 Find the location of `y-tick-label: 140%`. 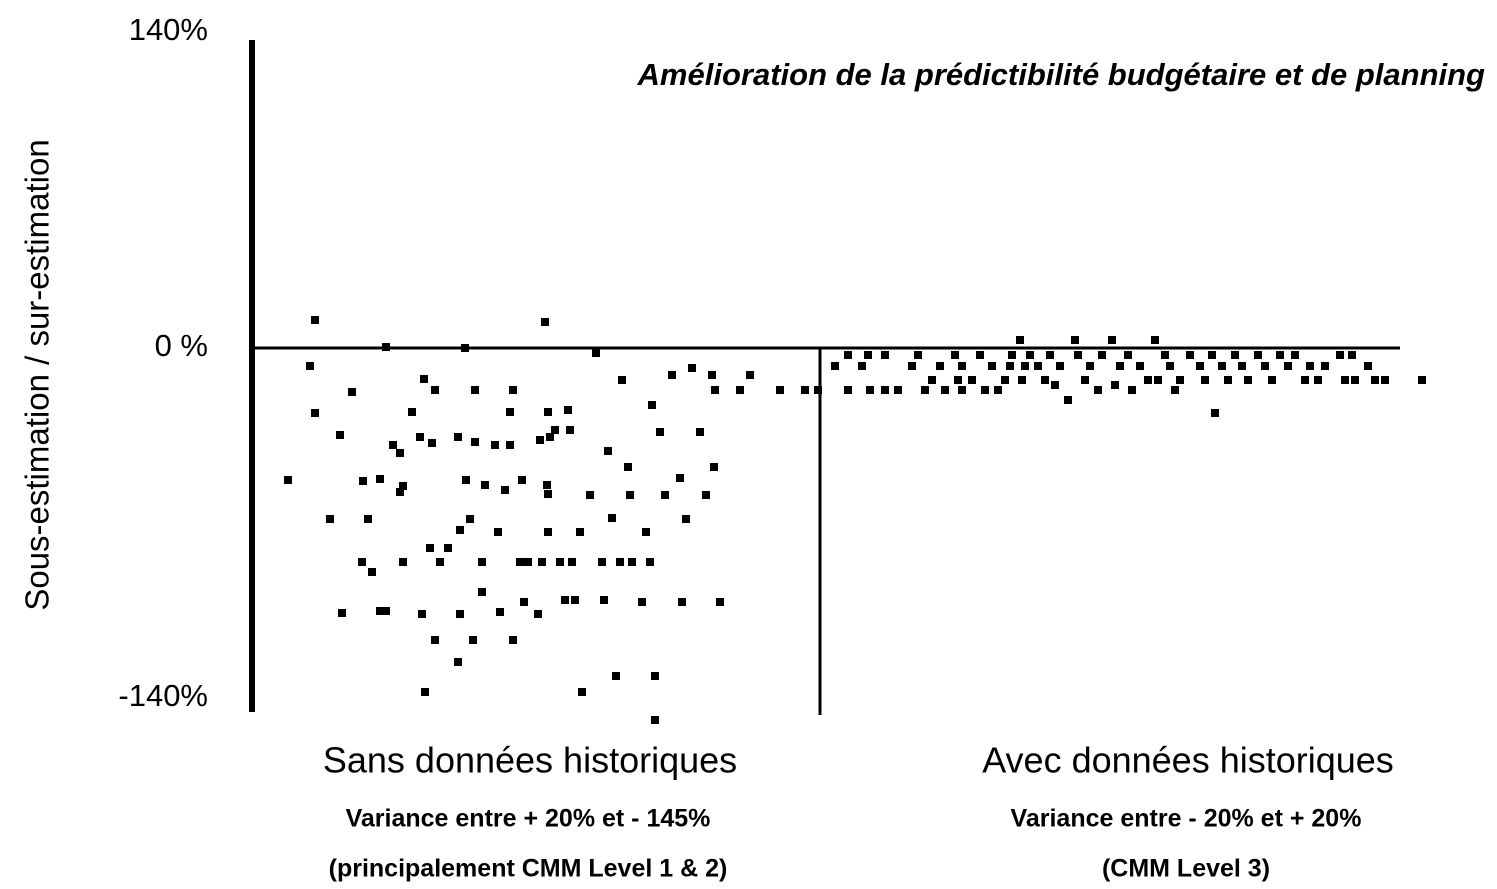

y-tick-label: 140% is located at coordinates (168, 29).